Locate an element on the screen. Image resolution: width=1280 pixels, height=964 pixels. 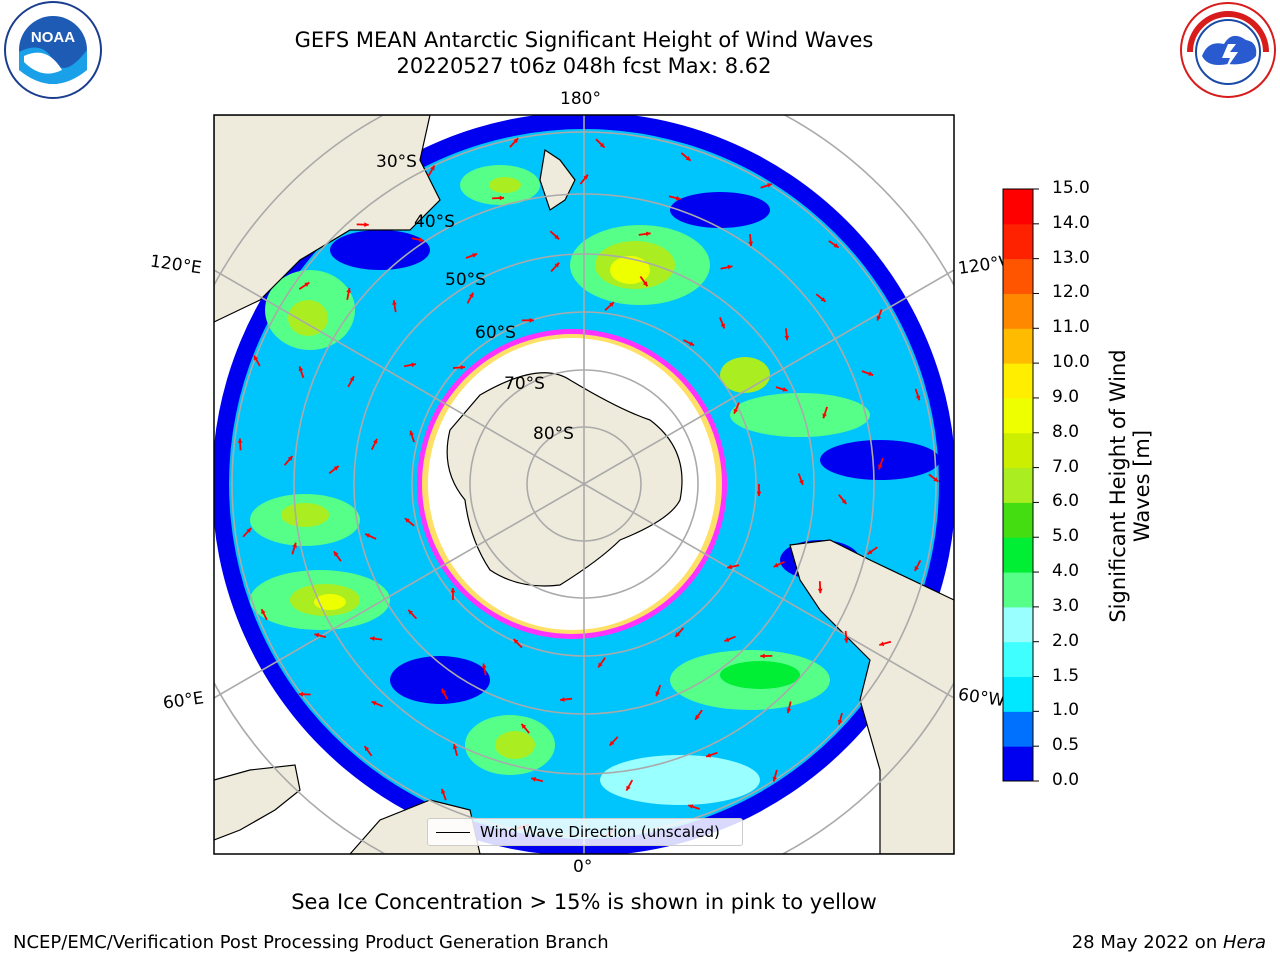
lat-label-70s: 70°S is located at coordinates (524, 384).